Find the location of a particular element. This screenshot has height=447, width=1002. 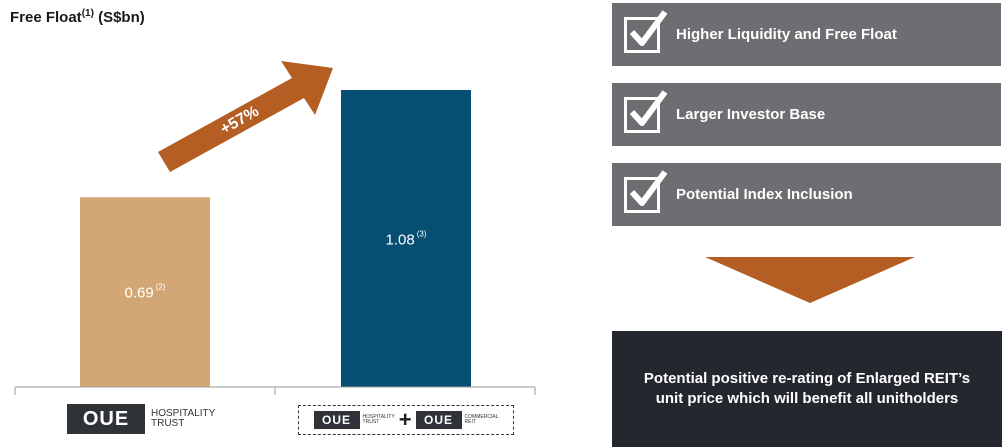

plus-sign: + is located at coordinates (405, 419).